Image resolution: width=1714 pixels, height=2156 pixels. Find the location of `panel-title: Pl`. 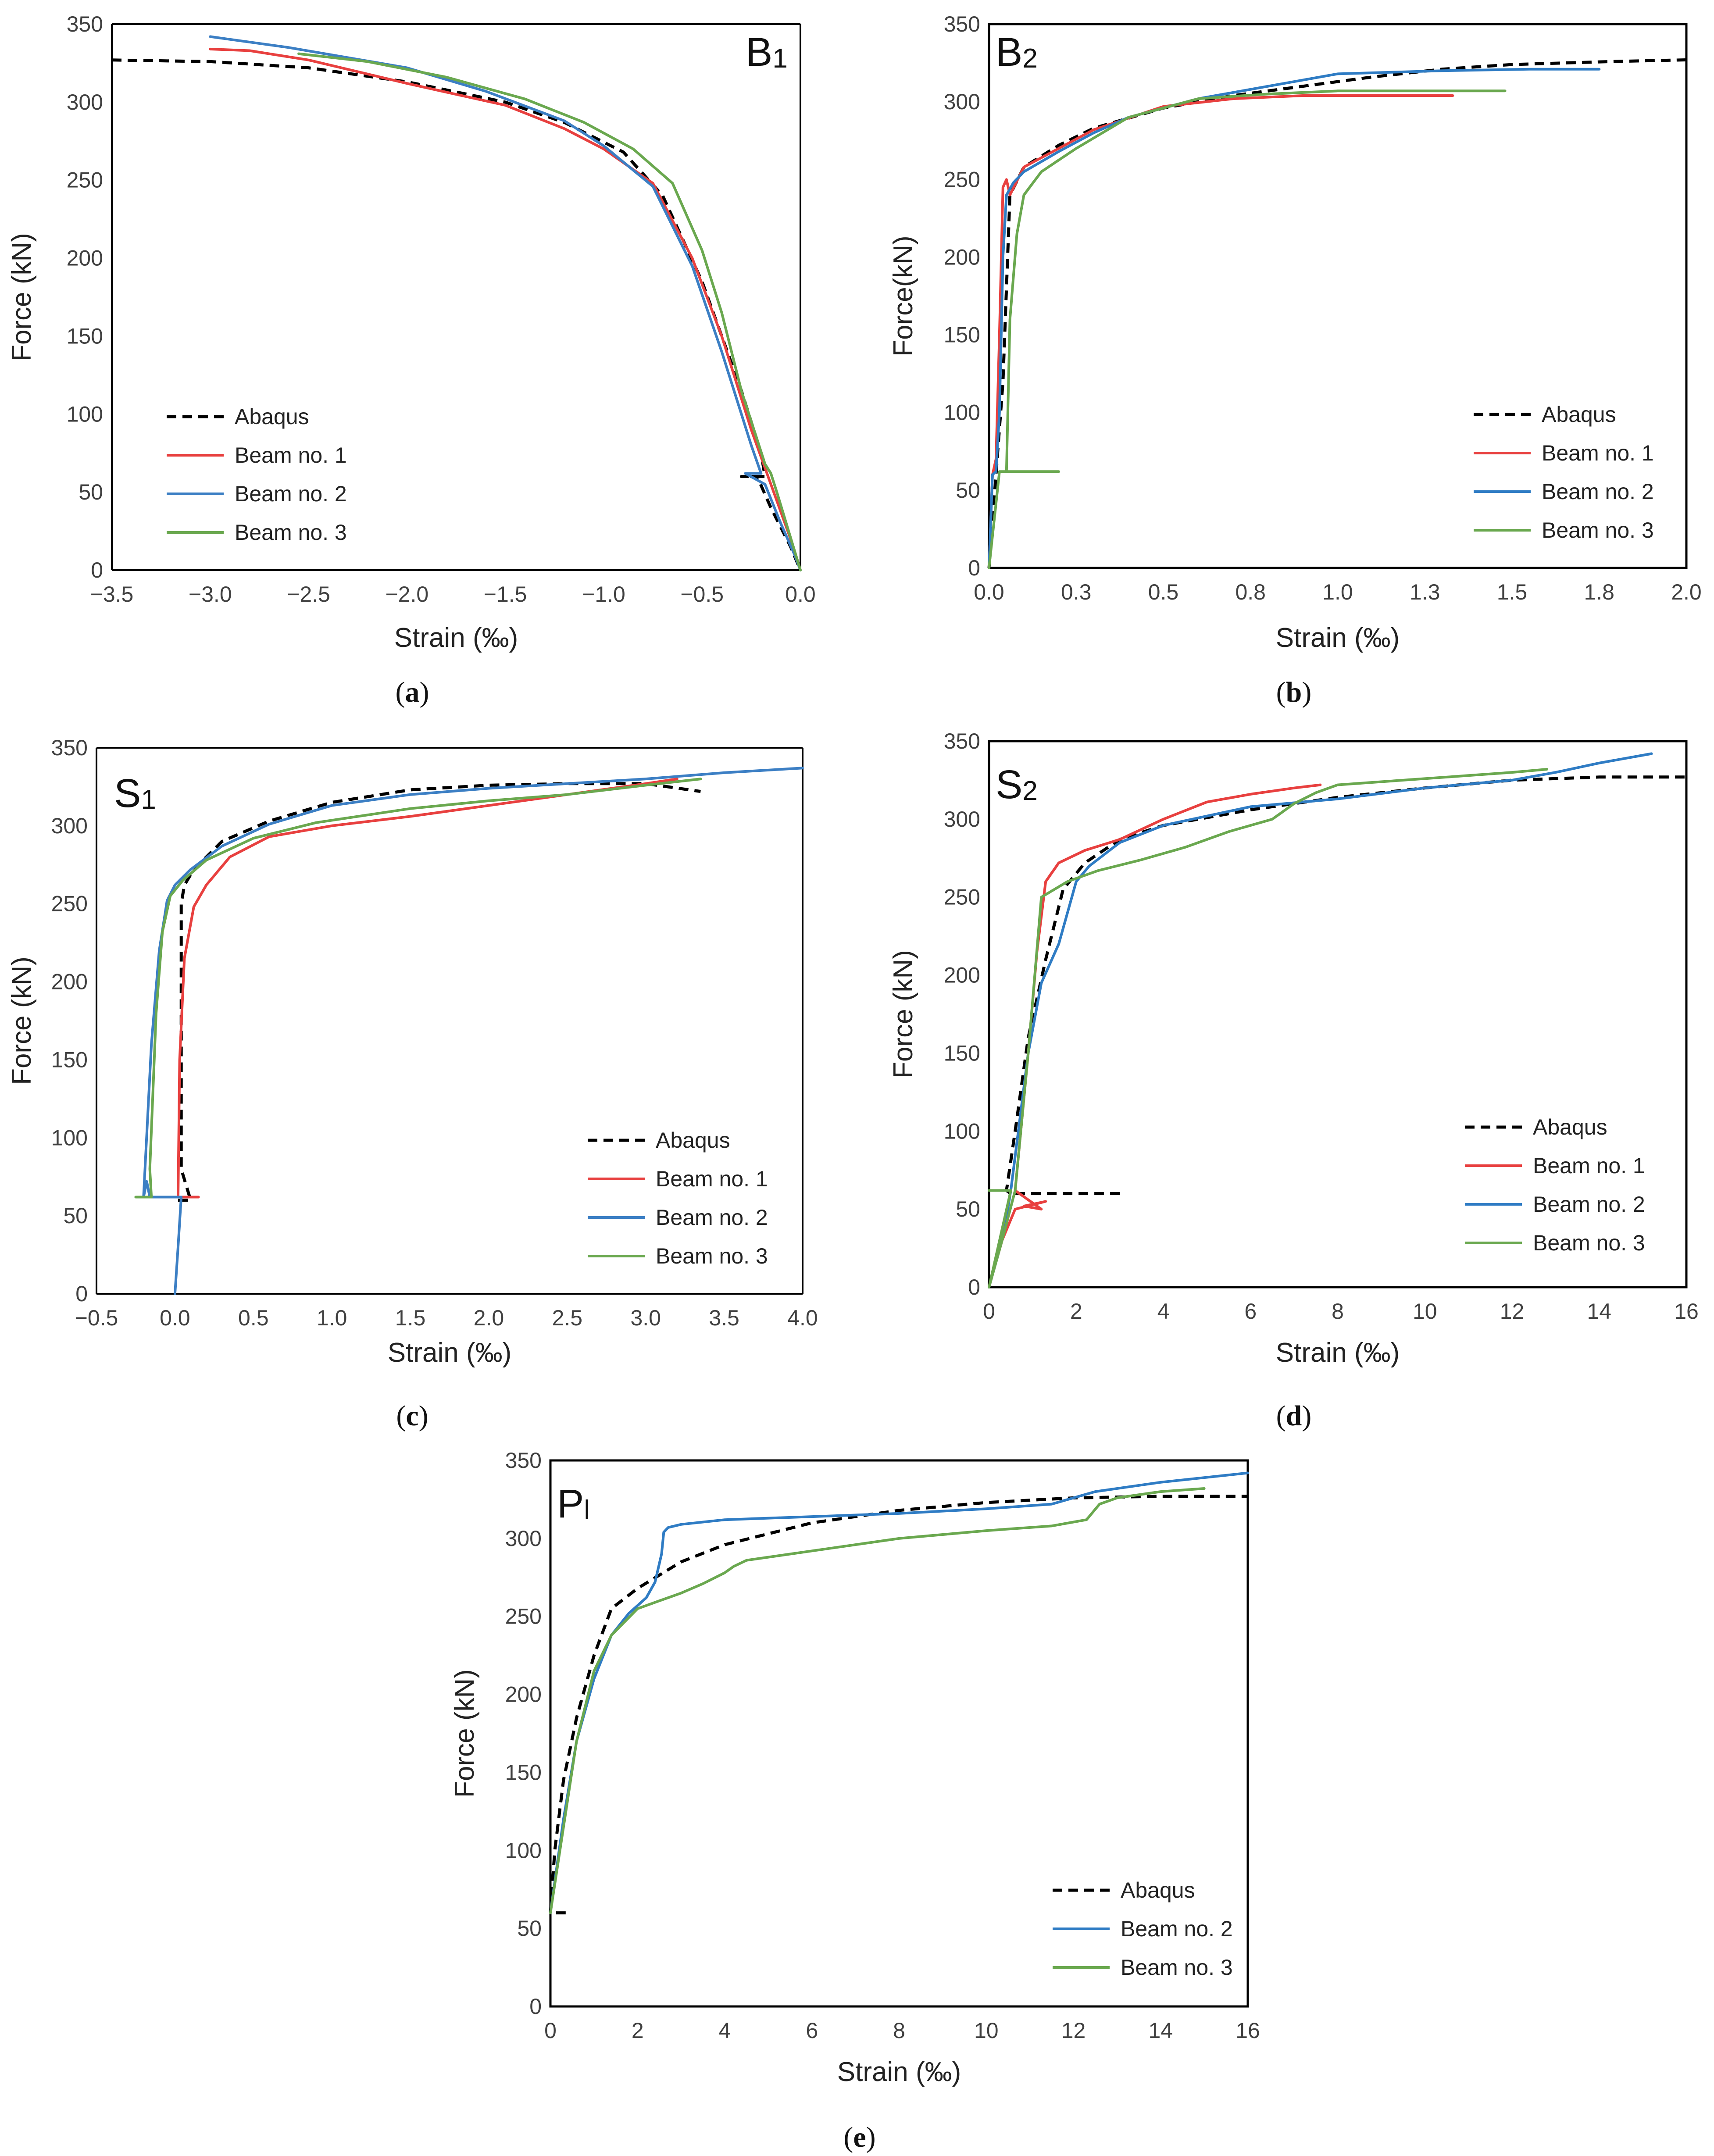

panel-title: Pl is located at coordinates (573, 1503).